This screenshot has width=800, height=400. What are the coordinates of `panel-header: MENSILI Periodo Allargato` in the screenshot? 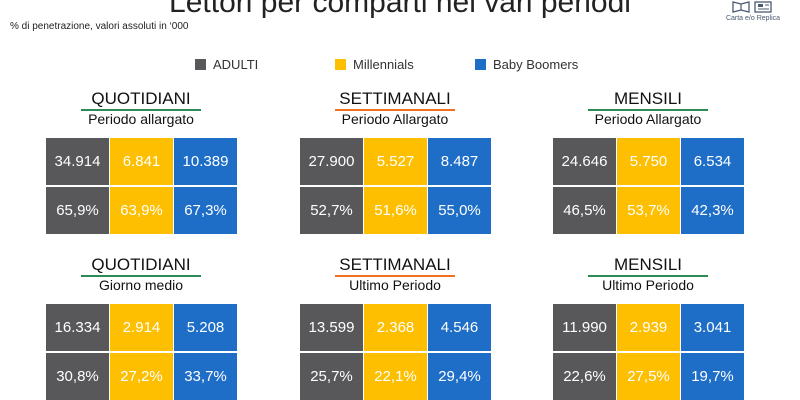 It's located at (648, 109).